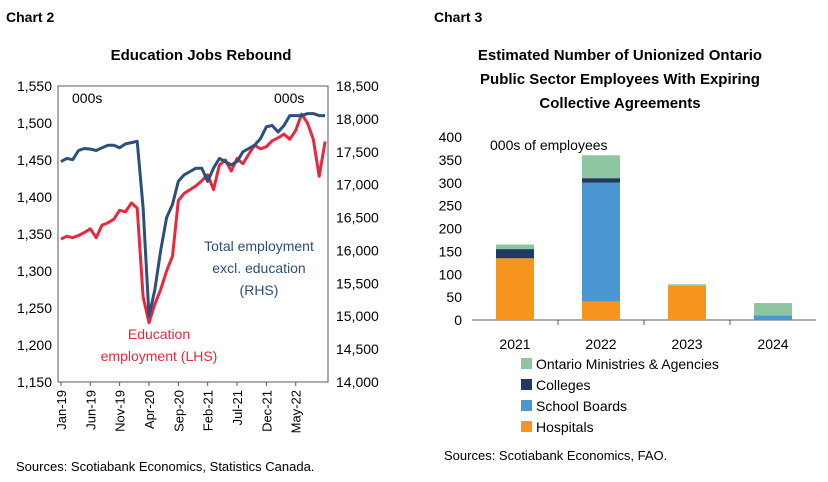 The image size is (828, 482). What do you see at coordinates (620, 55) in the screenshot?
I see `chart3-title-line-1: Estimated Number of Unionized Ontario` at bounding box center [620, 55].